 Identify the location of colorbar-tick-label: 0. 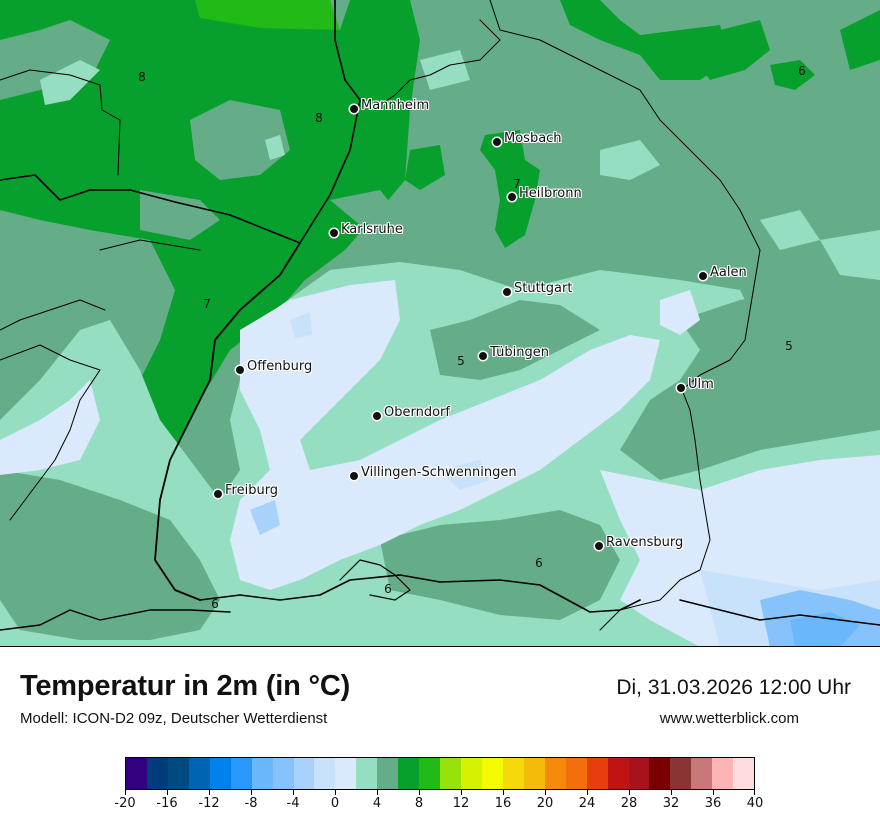
(335, 803).